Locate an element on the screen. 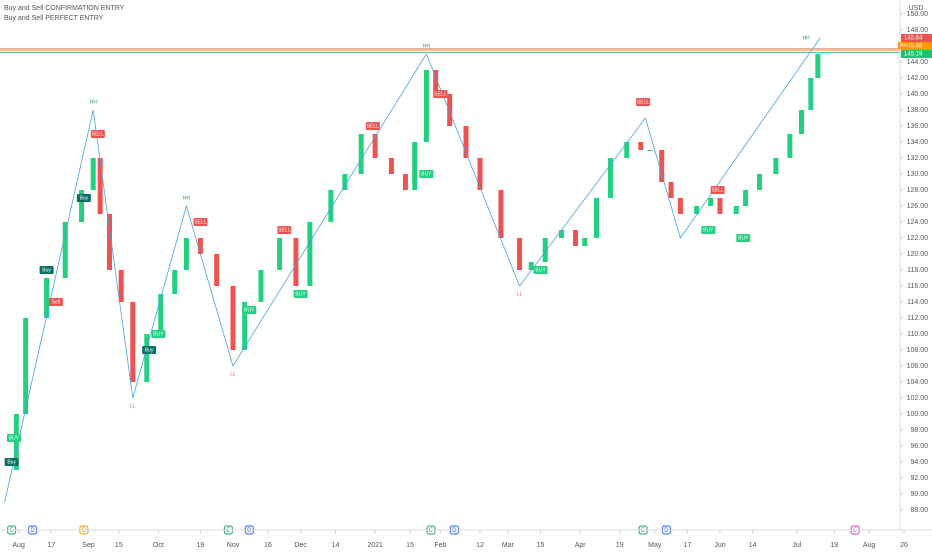 This screenshot has width=932, height=555. price-axis-bg is located at coordinates (916, 265).